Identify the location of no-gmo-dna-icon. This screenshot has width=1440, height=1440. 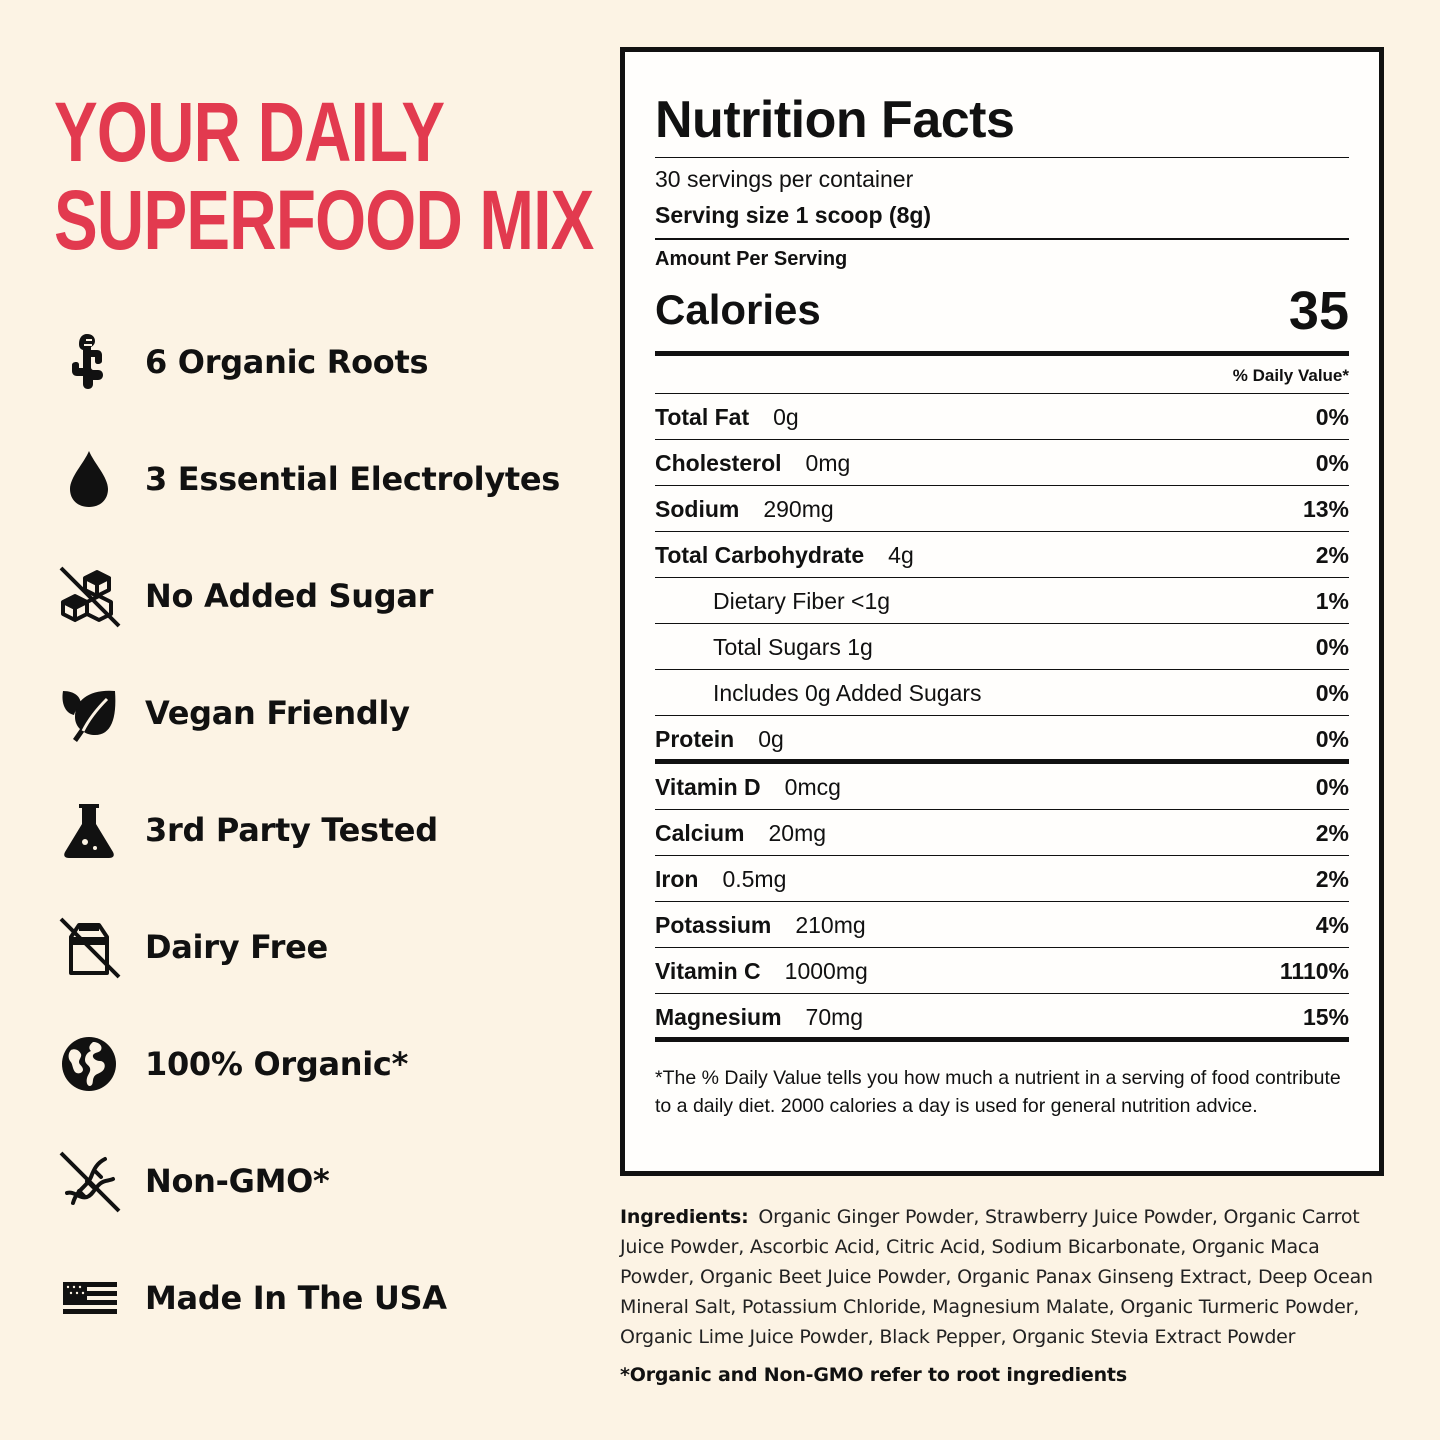
(89, 1181).